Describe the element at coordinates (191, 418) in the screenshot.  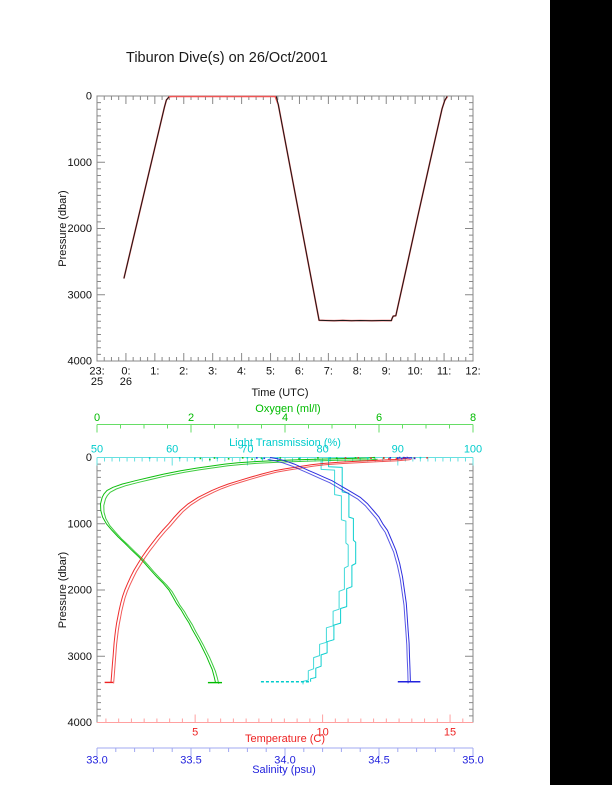
I see `oxygen-tick-label: 2` at that location.